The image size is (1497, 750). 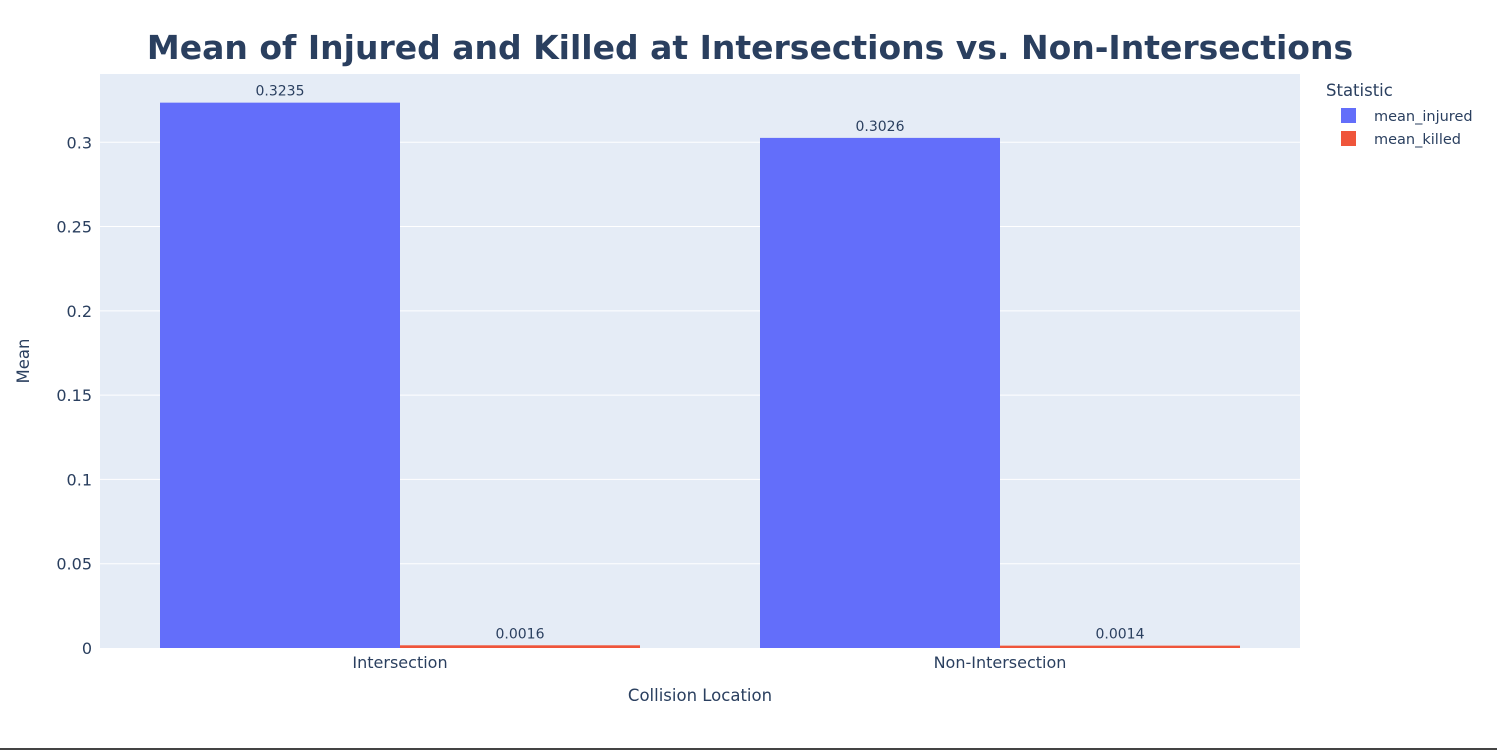 I want to click on y-tick-label: 0.3, so click(x=79, y=142).